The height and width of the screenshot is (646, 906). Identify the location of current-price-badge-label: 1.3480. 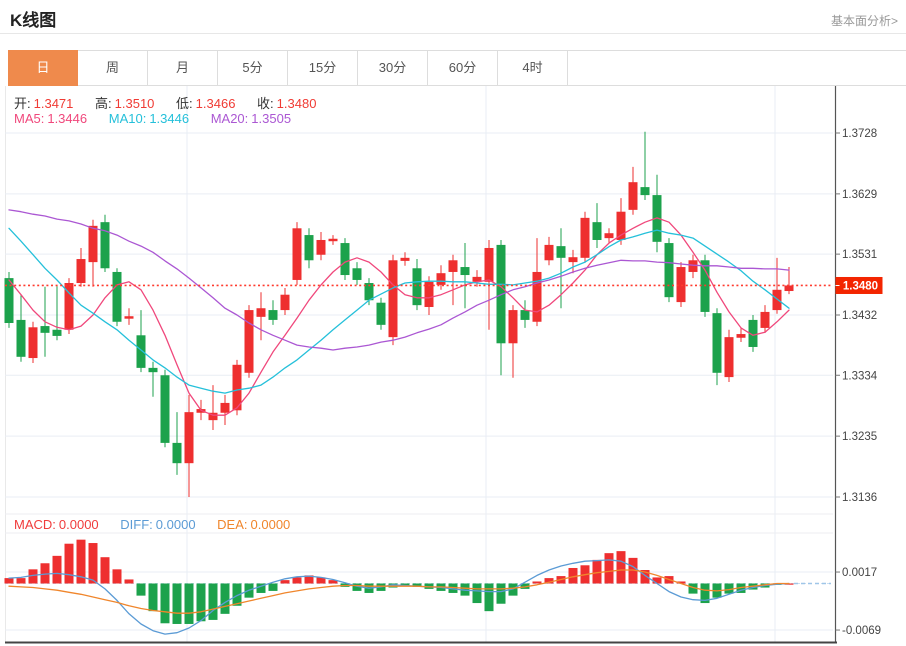
(860, 286).